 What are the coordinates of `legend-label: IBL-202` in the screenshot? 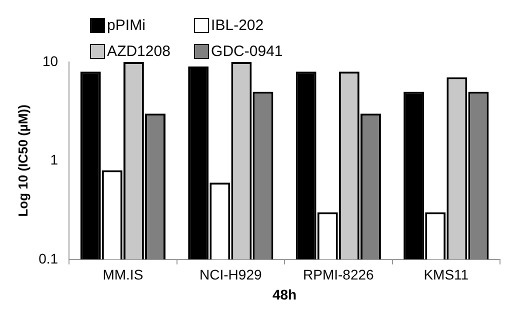 It's located at (237, 25).